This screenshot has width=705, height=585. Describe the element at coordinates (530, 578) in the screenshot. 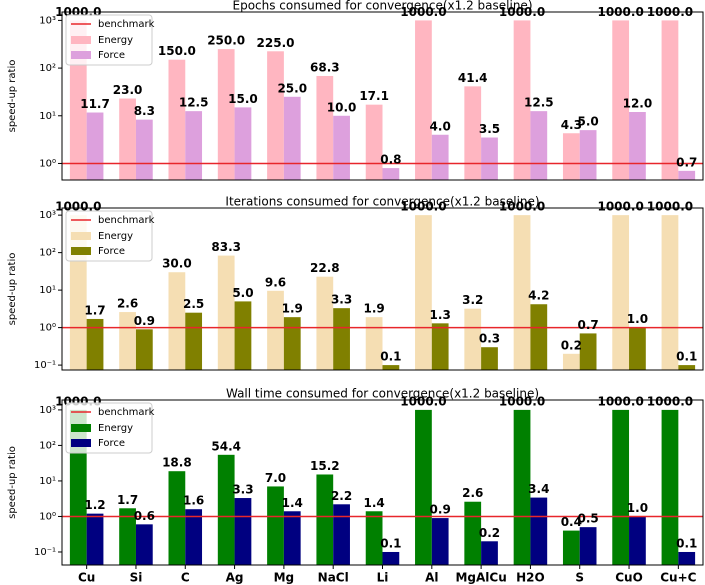

I see `x-tick-label: H2O` at that location.